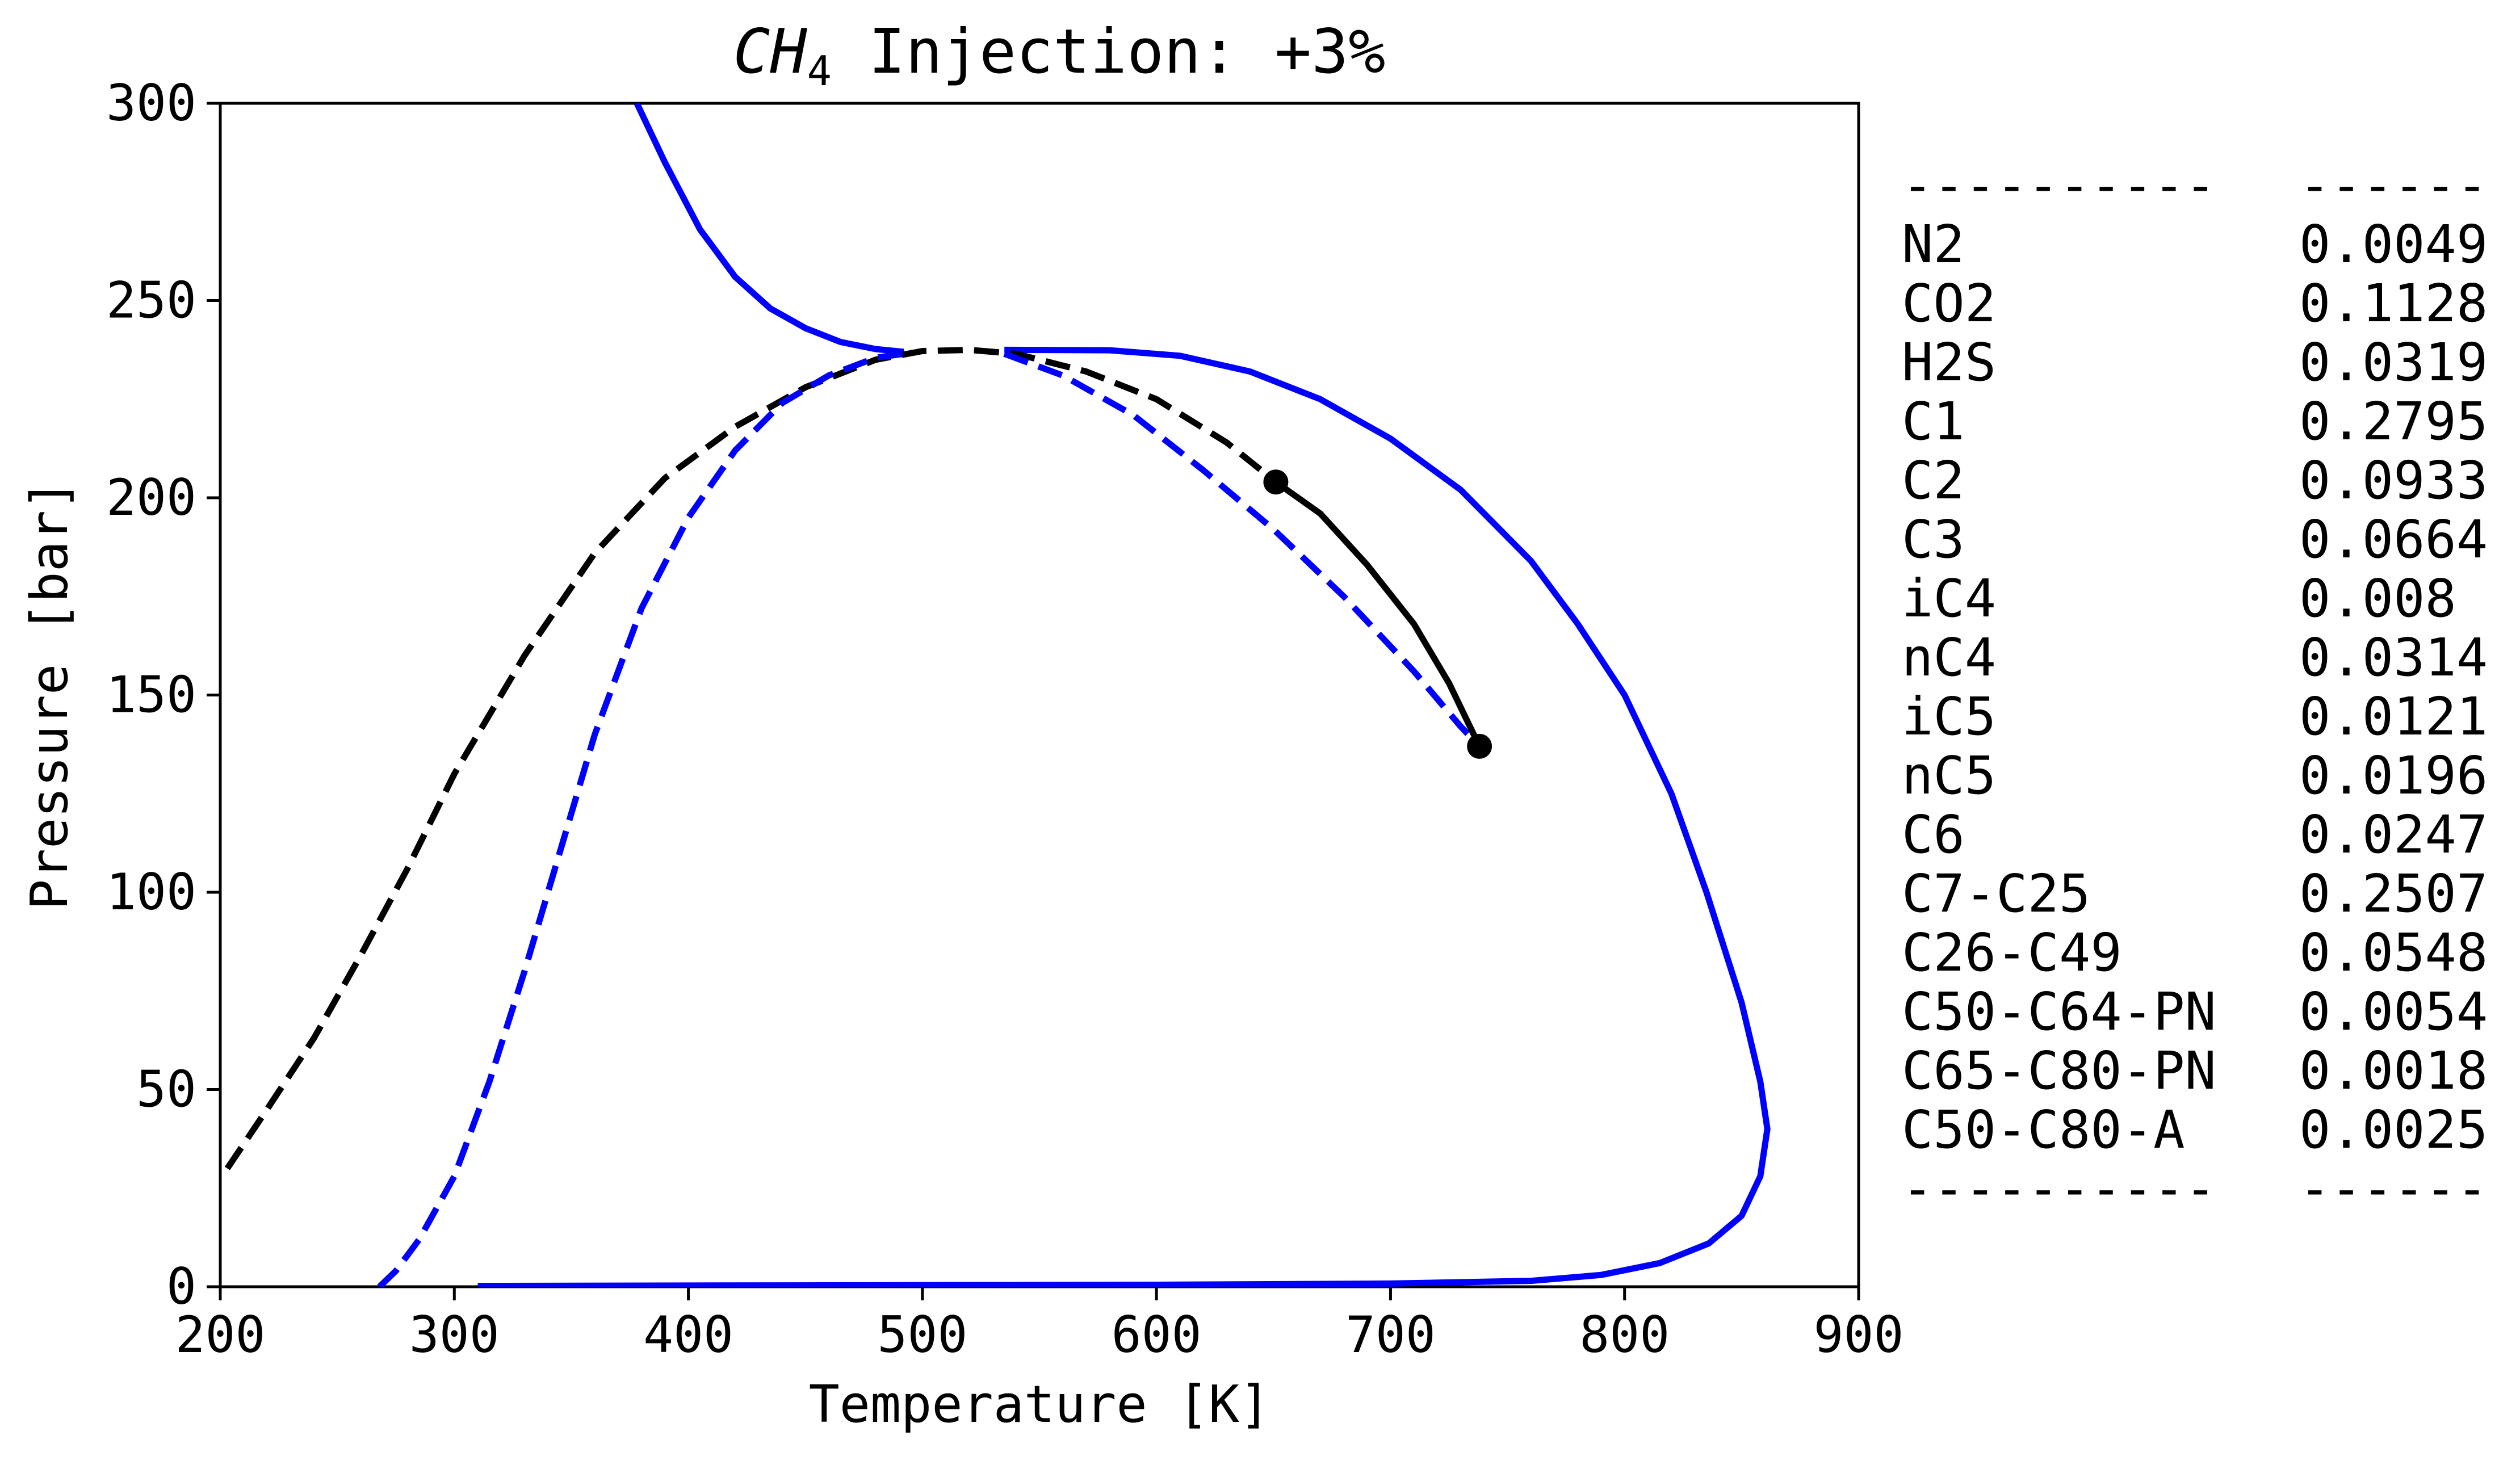 The height and width of the screenshot is (1461, 2520). Describe the element at coordinates (151, 892) in the screenshot. I see `y-tick-label: 100` at that location.